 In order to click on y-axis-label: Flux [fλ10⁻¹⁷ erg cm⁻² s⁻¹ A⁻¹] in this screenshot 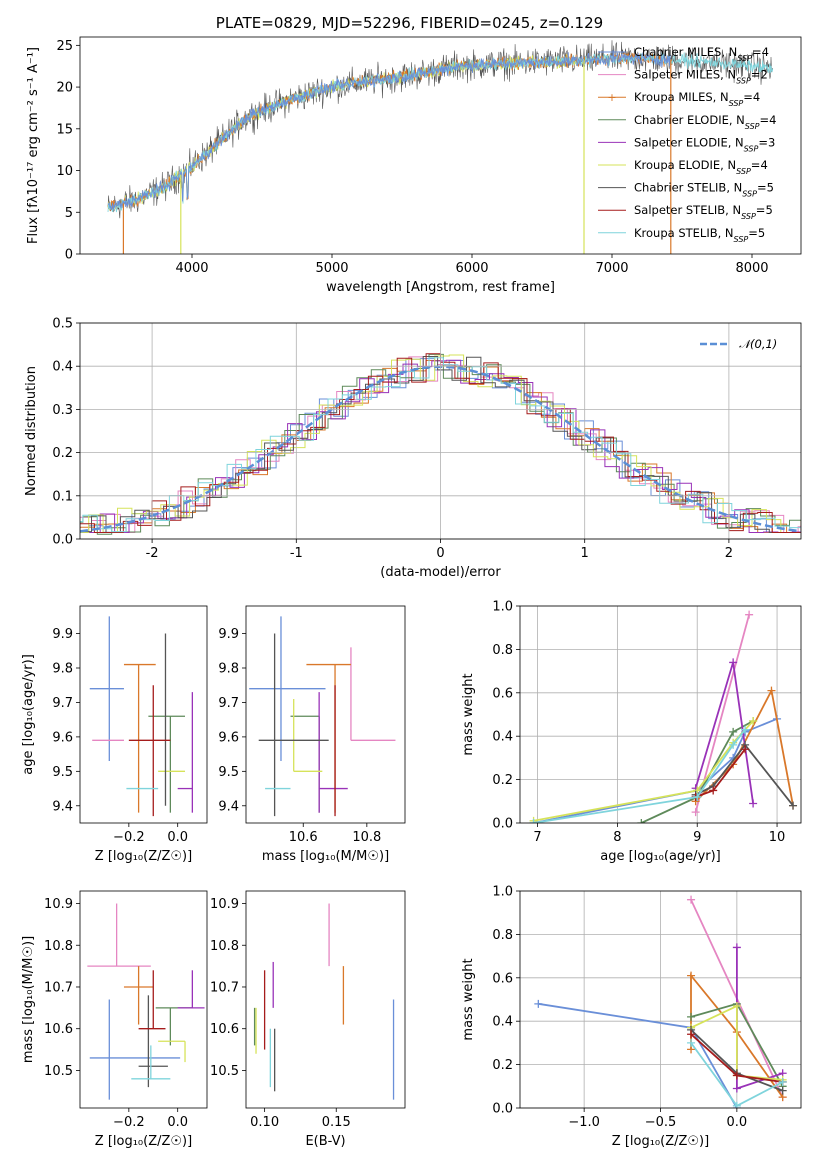, I will do `click(33, 145)`.